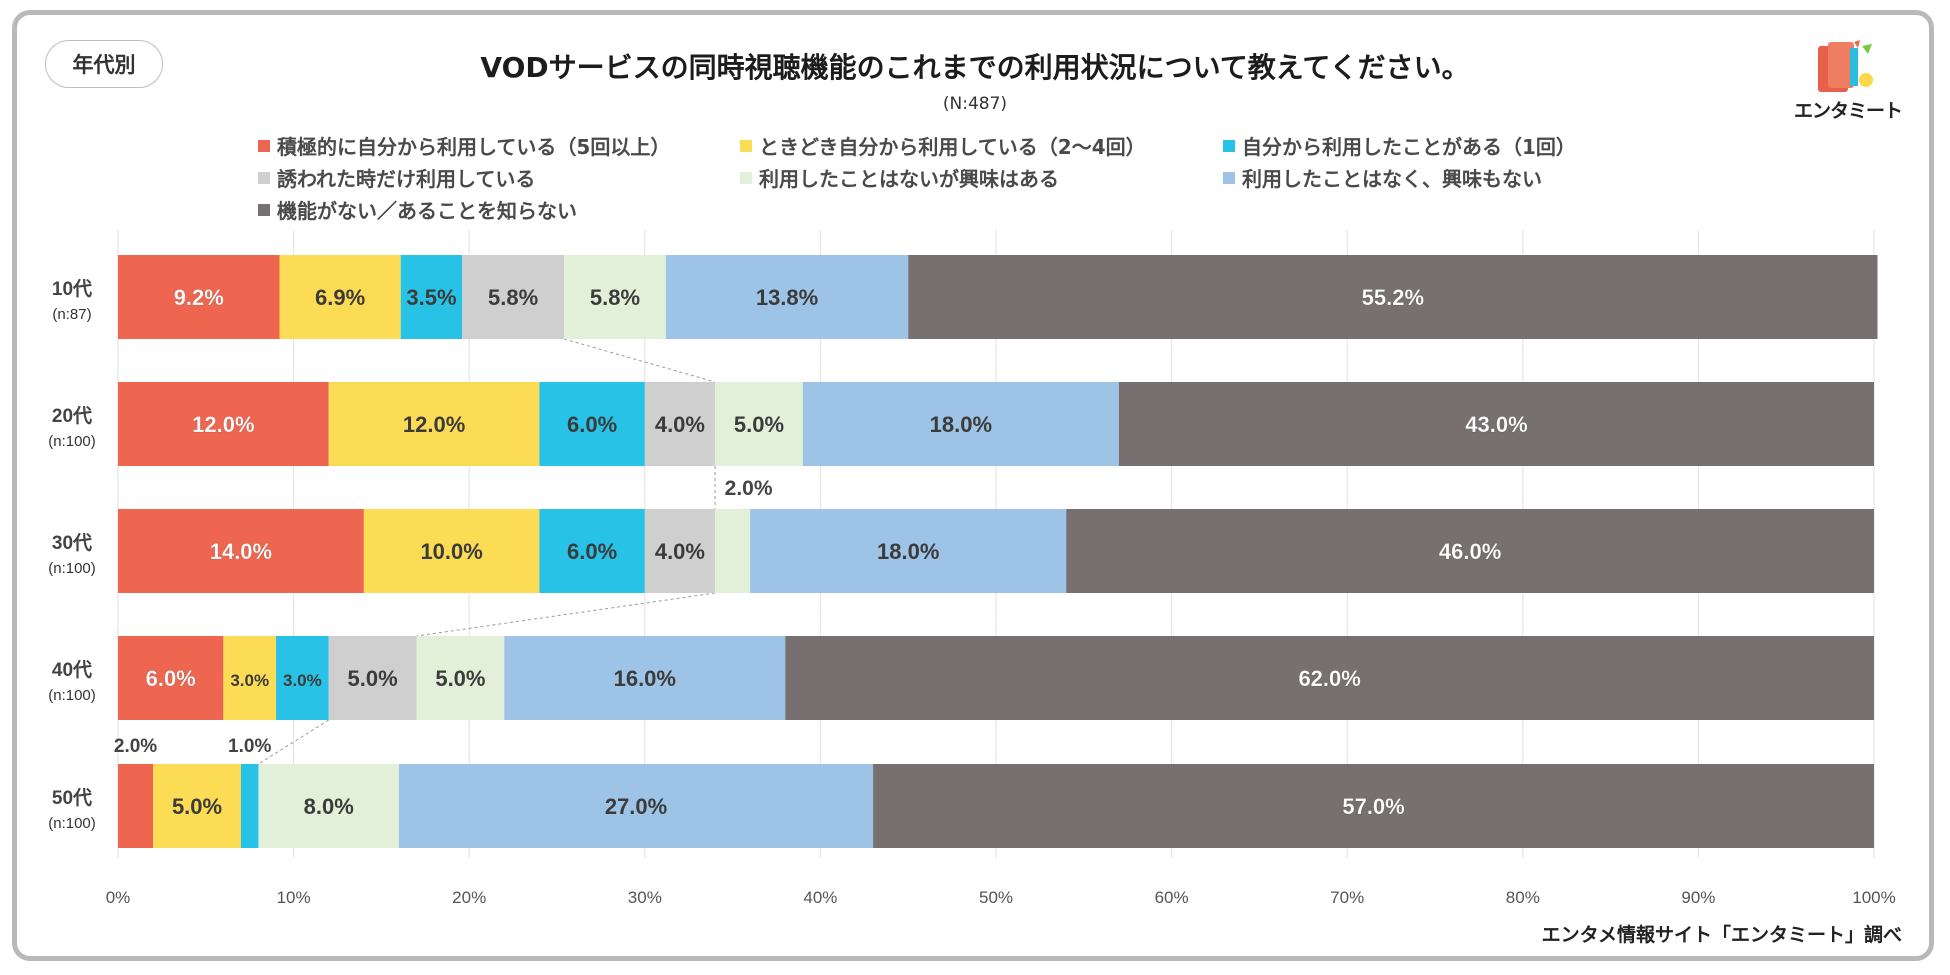  What do you see at coordinates (1347, 897) in the screenshot?
I see `x-tick-label: 70%` at bounding box center [1347, 897].